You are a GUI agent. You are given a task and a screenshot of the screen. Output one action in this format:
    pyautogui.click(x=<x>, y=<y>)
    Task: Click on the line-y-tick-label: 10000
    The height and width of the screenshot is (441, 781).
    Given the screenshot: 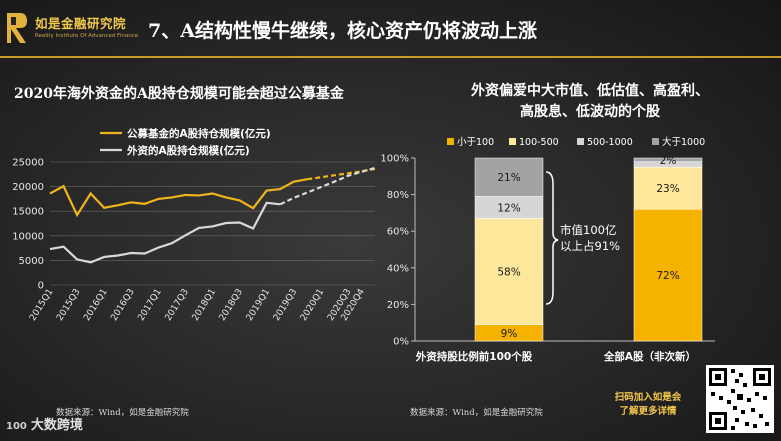 What is the action you would take?
    pyautogui.click(x=28, y=236)
    